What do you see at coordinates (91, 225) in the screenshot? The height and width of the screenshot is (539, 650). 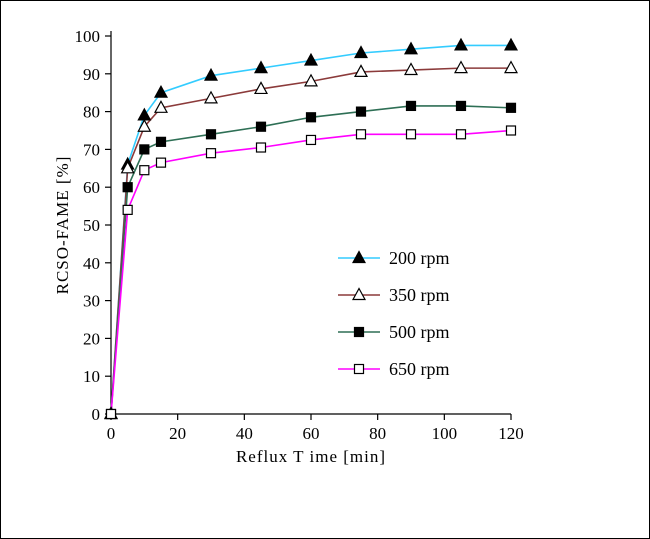 I see `y-tick-label: 50` at bounding box center [91, 225].